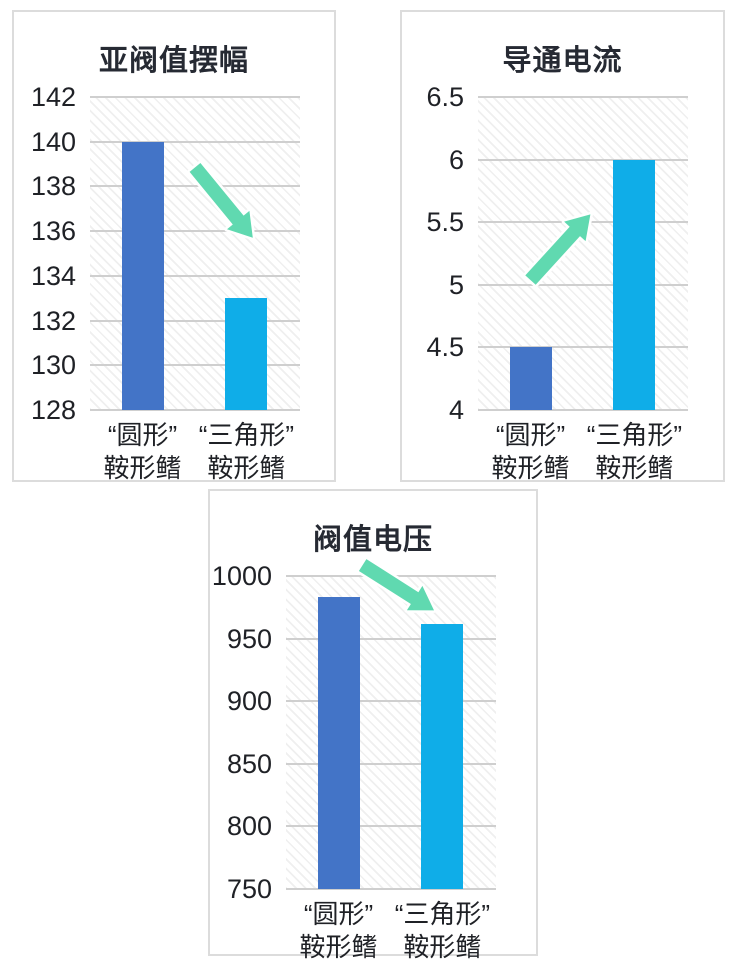 The image size is (732, 969). Describe the element at coordinates (249, 638) in the screenshot. I see `y-tick-label: 950` at that location.